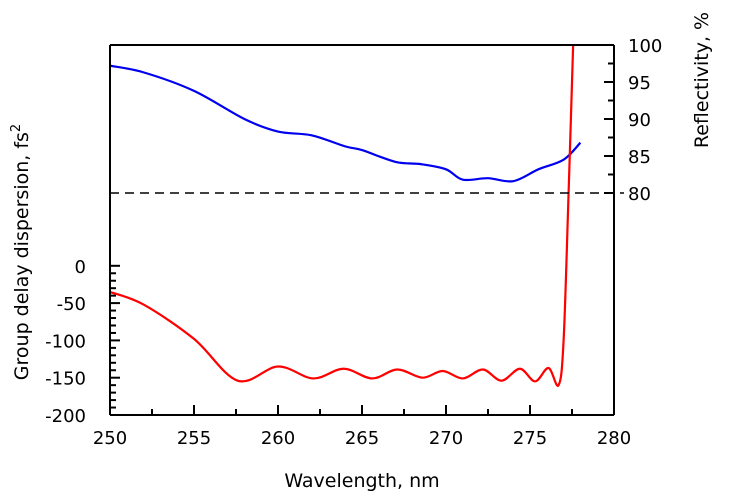 The width and height of the screenshot is (730, 504). What do you see at coordinates (639, 83) in the screenshot?
I see `right-tick-label: 95` at bounding box center [639, 83].